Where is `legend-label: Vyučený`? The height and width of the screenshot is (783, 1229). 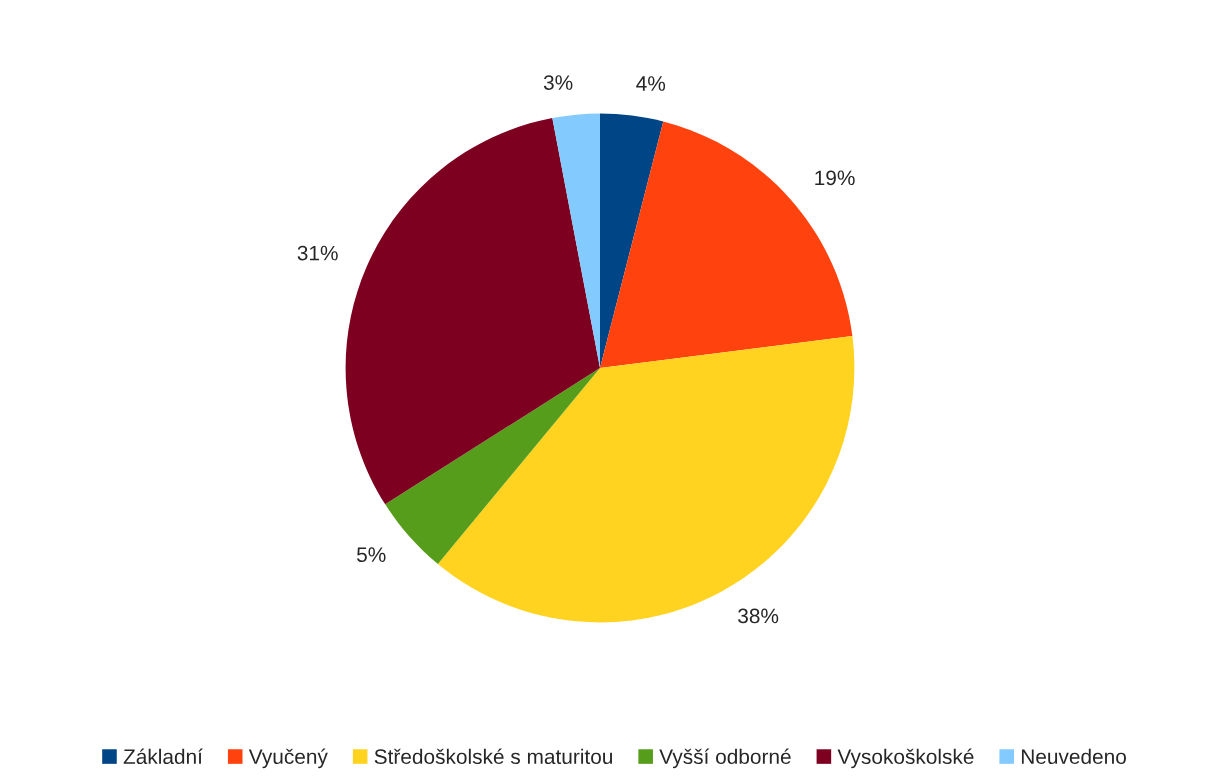
legend-label: Vyučený is located at coordinates (288, 758).